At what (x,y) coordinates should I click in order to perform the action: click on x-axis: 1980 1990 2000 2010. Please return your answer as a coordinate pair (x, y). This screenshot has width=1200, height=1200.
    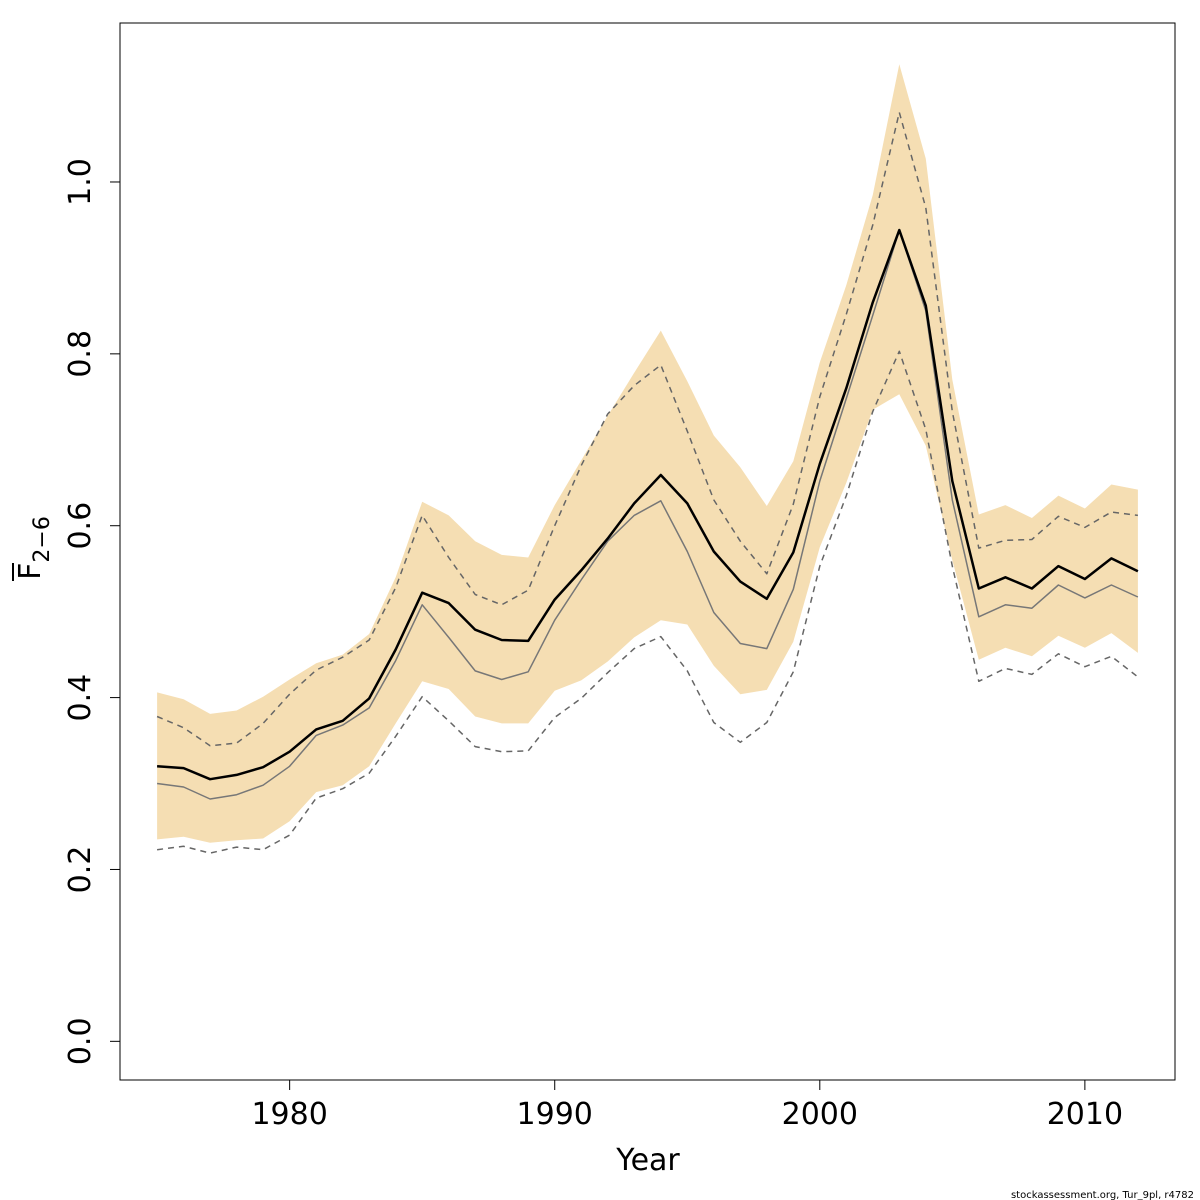
    Looking at the image, I should click on (687, 1105).